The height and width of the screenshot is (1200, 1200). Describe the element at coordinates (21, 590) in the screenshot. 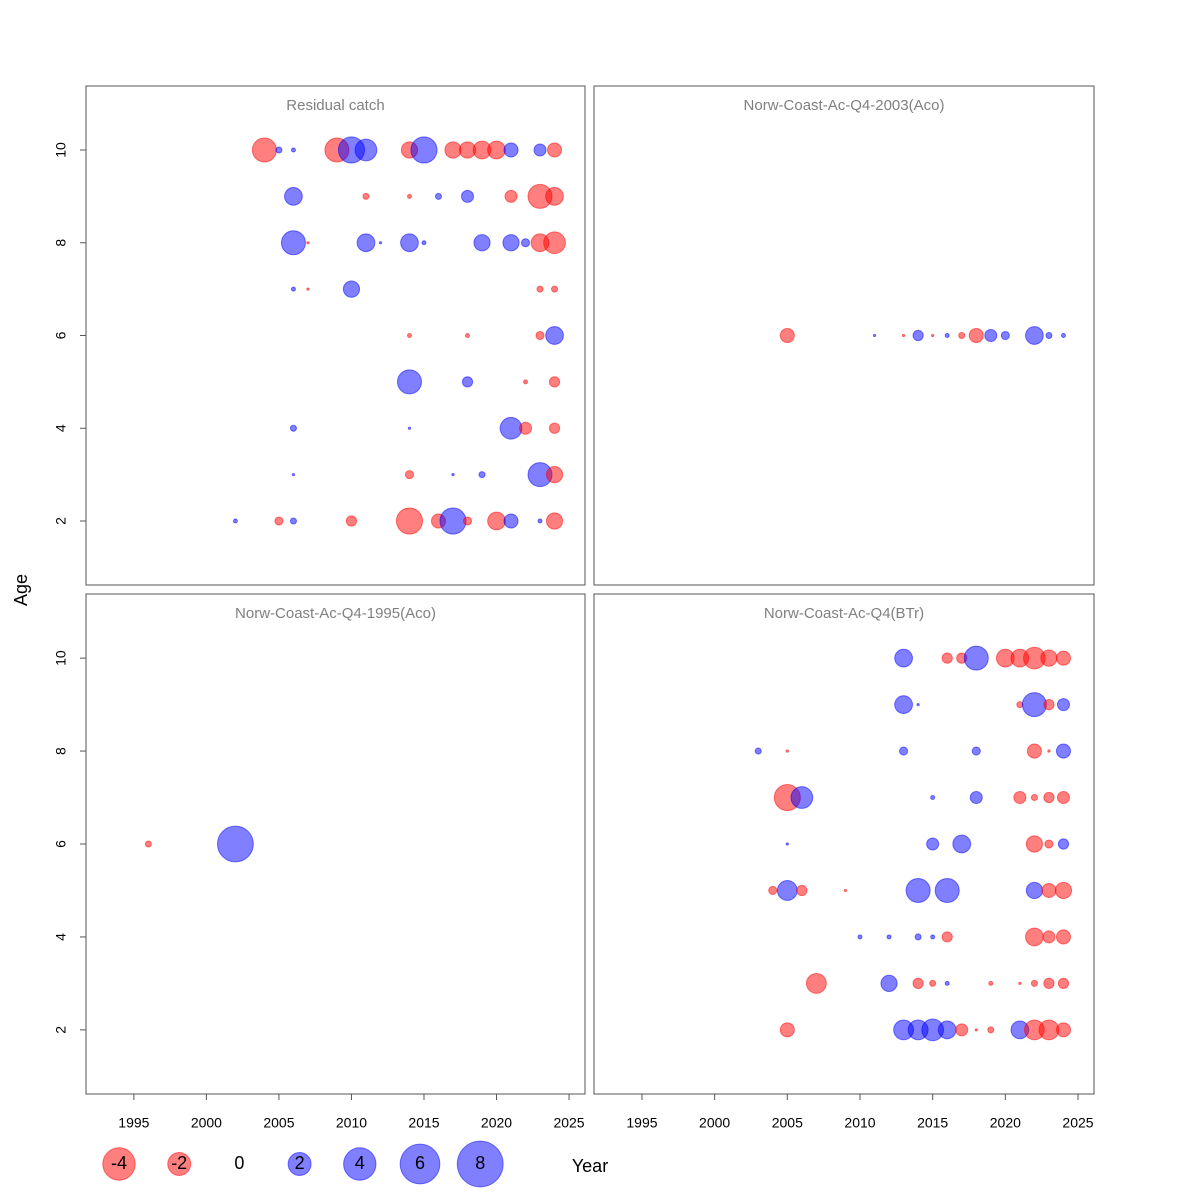

I see `y-axis-label: Age` at that location.